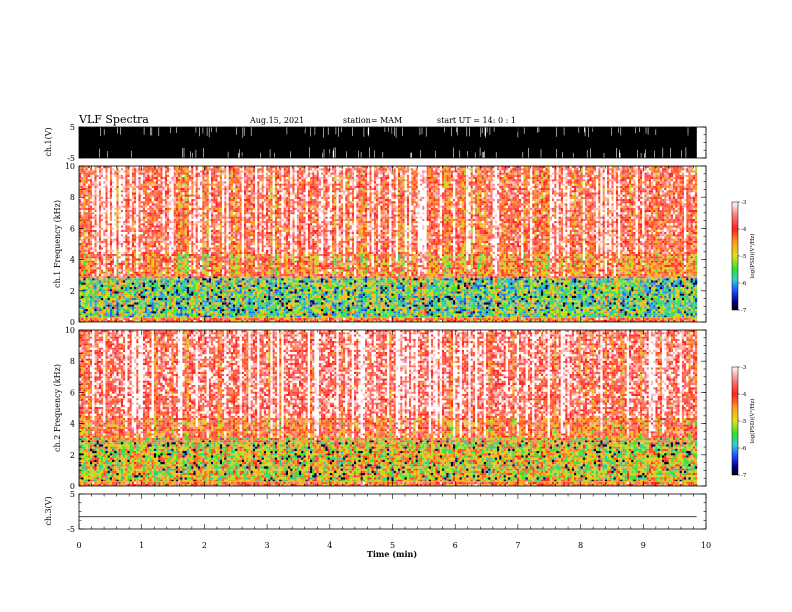  I want to click on ch3-waveform-ylabel: ch.3(V), so click(48, 510).